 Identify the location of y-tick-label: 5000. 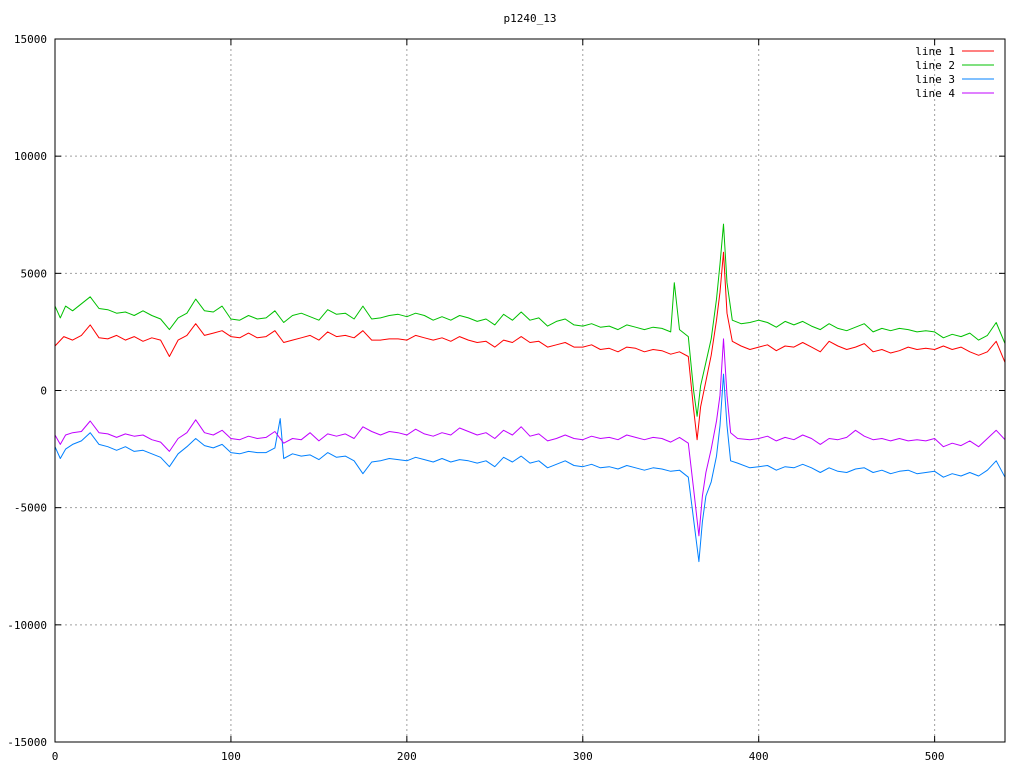
(34, 273).